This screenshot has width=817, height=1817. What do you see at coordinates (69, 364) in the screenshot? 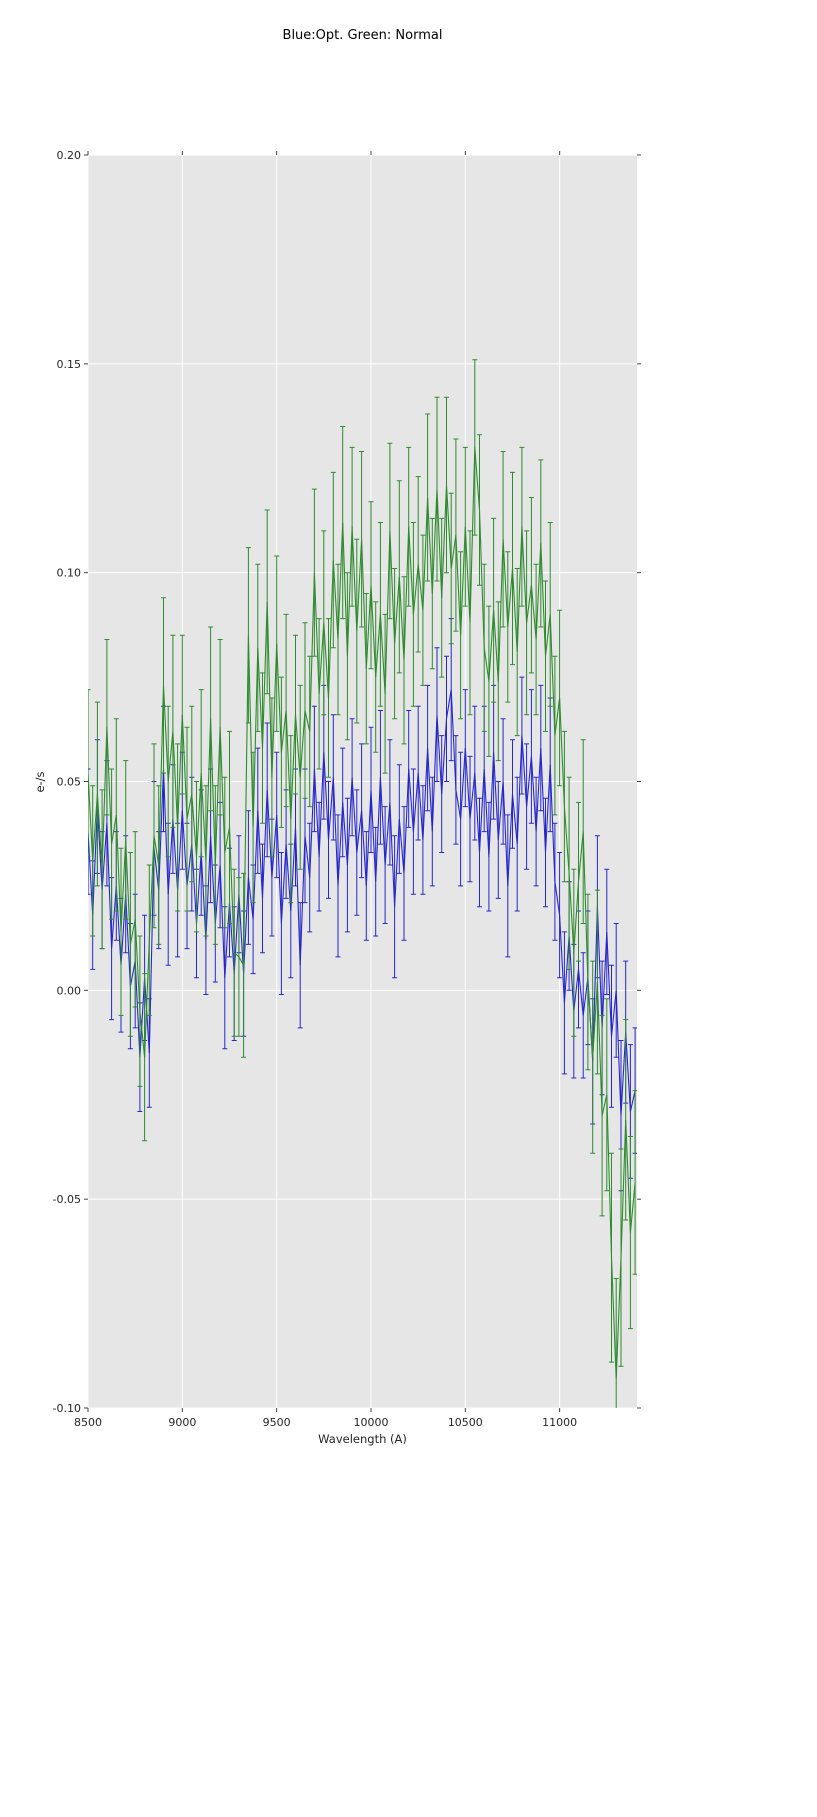
I see `y-tick-label: 0.15` at bounding box center [69, 364].